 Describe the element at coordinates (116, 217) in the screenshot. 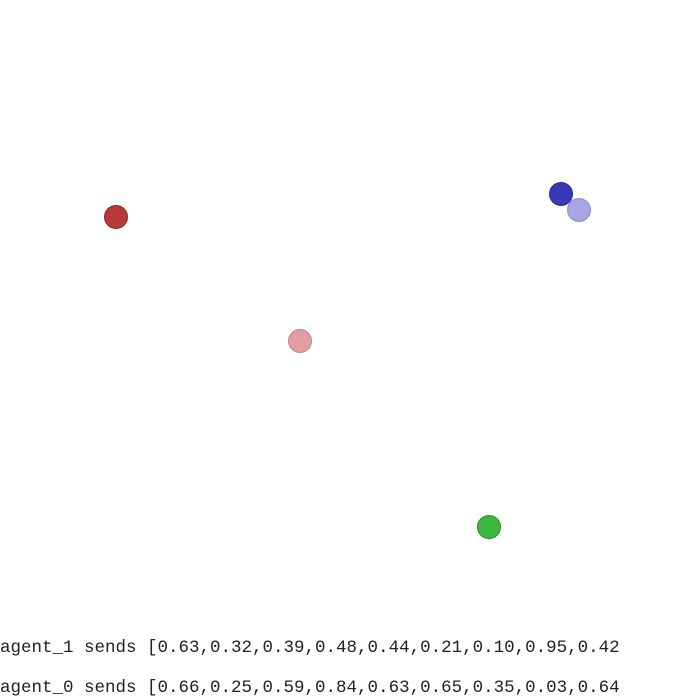

I see `agent-red` at that location.